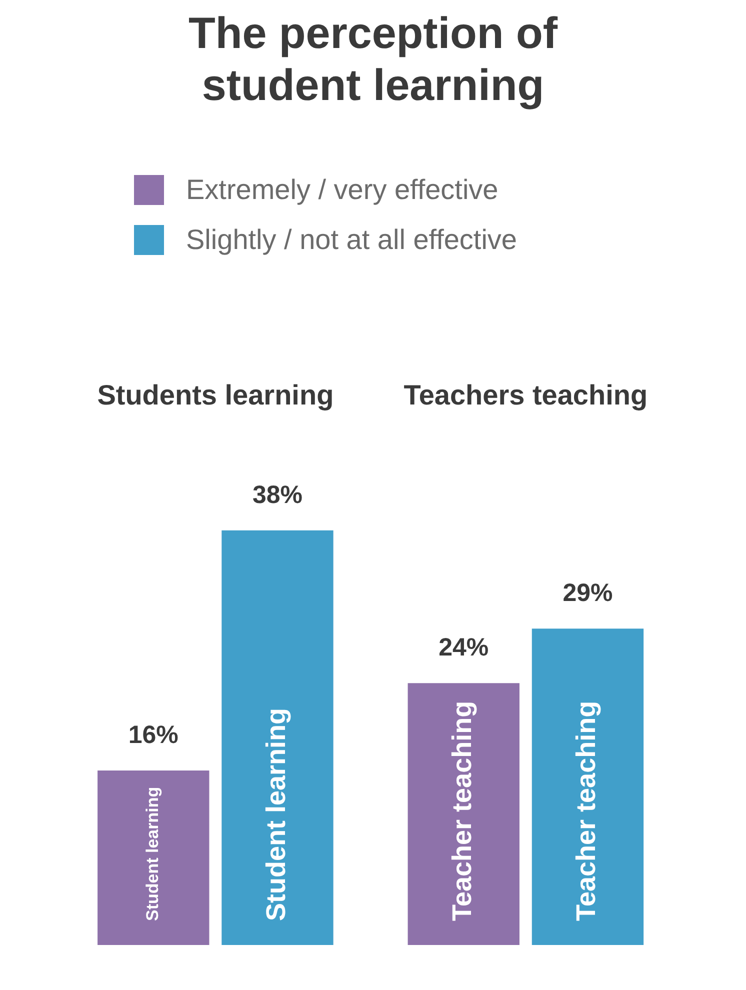 Image resolution: width=746 pixels, height=990 pixels. What do you see at coordinates (526, 395) in the screenshot?
I see `x-tick-label: Teachers teaching` at bounding box center [526, 395].